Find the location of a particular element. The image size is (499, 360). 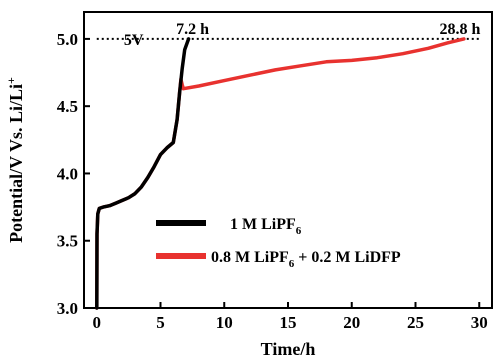

annotation-5v: 5V is located at coordinates (134, 40).